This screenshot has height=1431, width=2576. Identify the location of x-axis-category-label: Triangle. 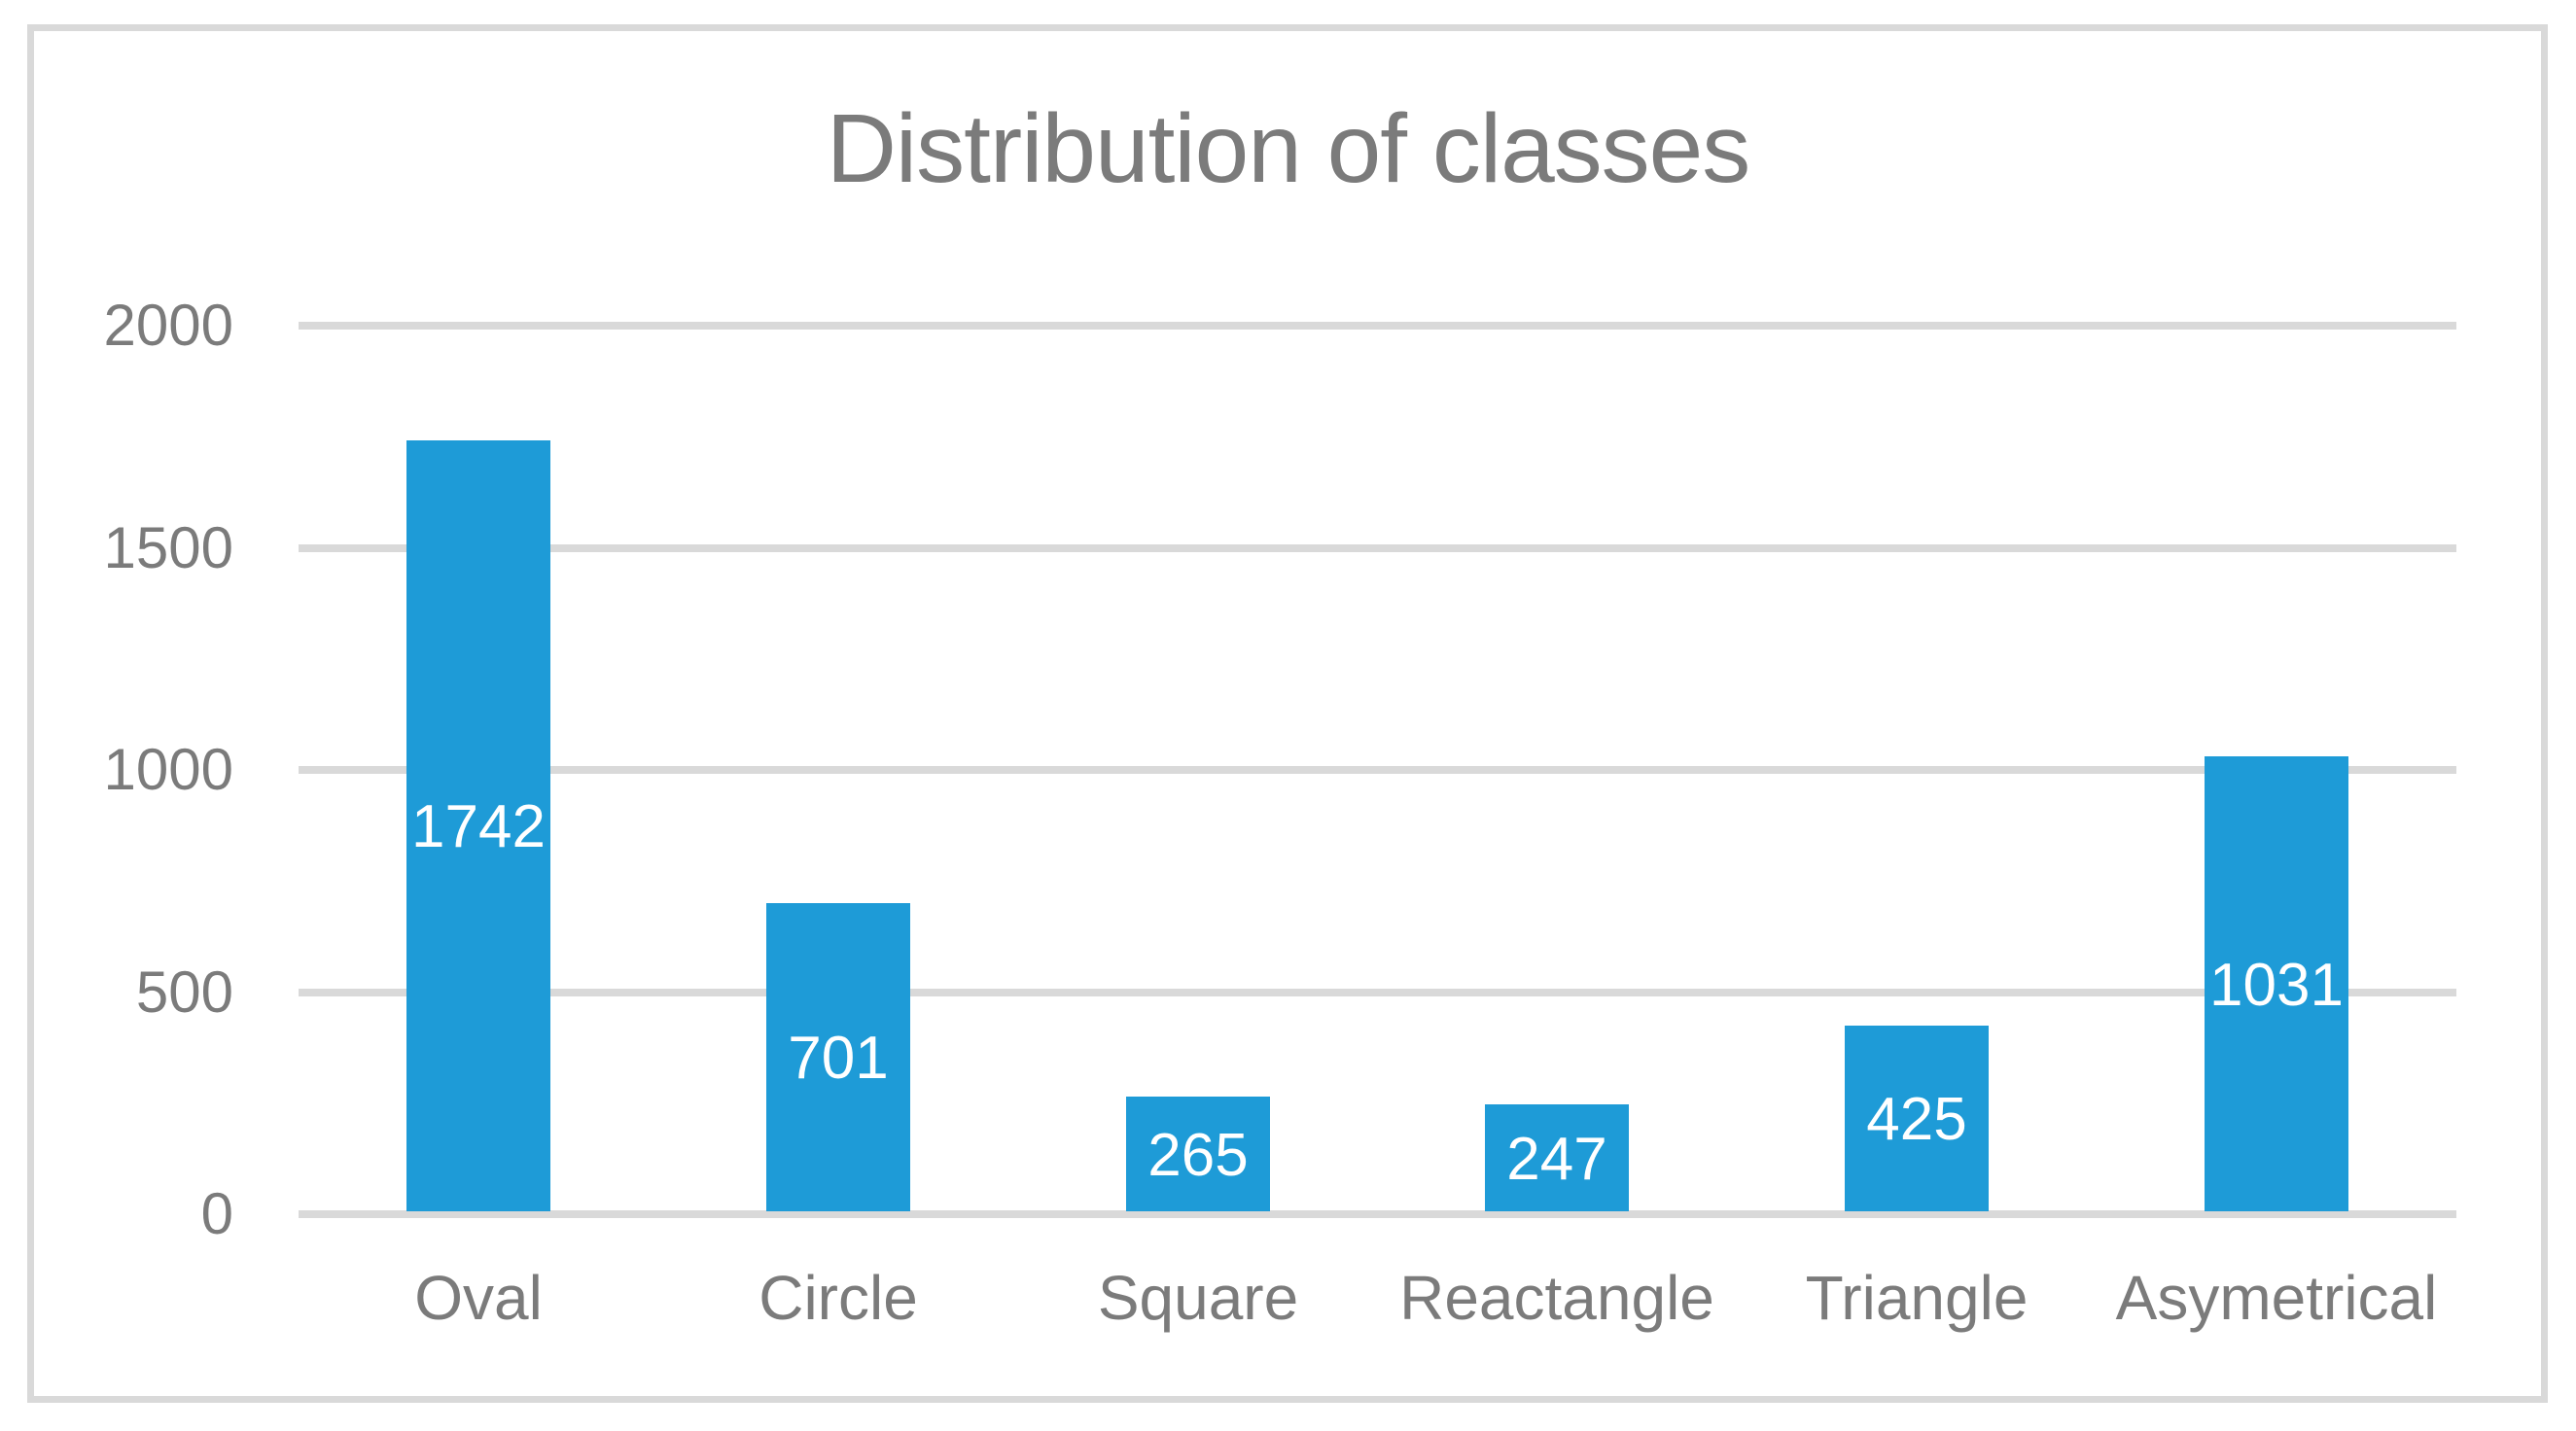
(1917, 1298).